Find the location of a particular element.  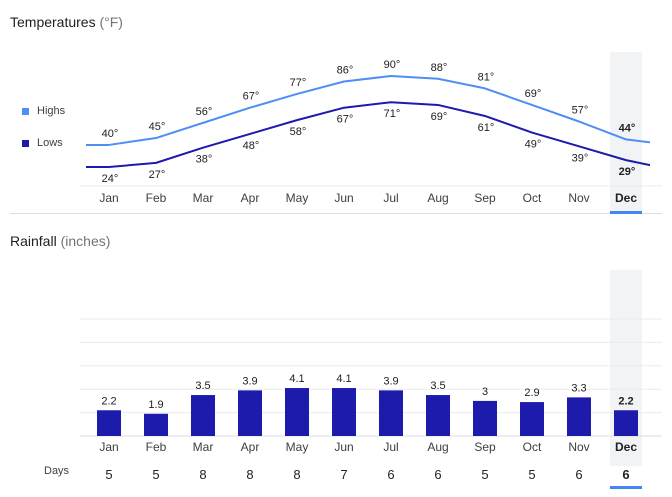

rain-bar-jan is located at coordinates (109, 423).